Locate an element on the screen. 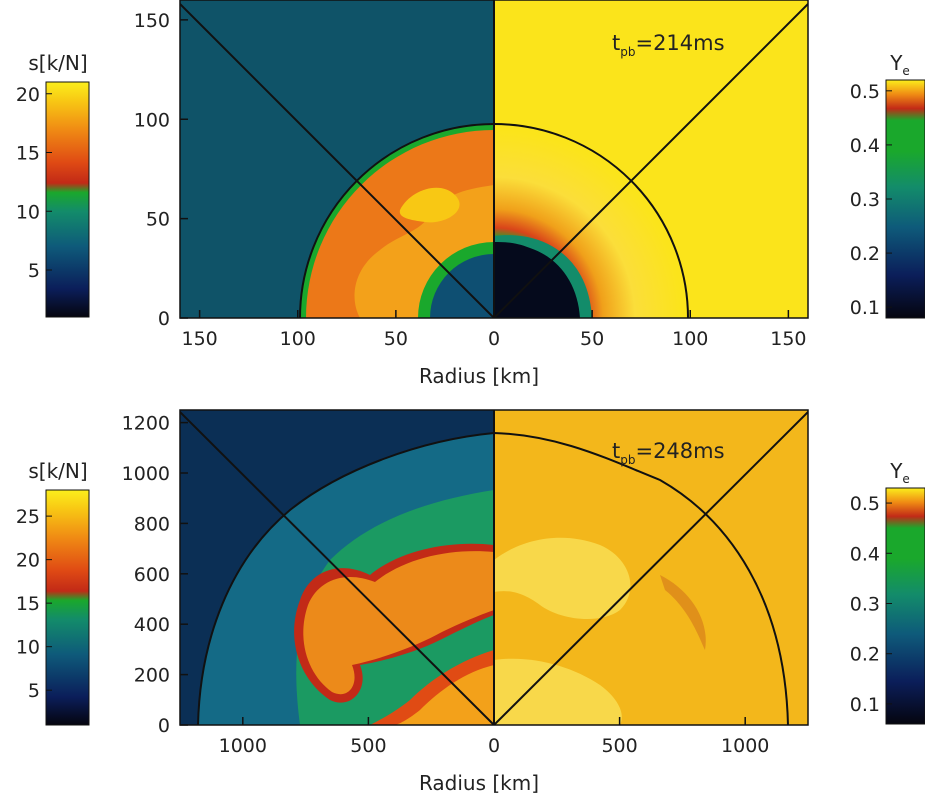 Image resolution: width=925 pixels, height=800 pixels. bottom-ye-colorbar-tick-label: 0.4 is located at coordinates (865, 554).